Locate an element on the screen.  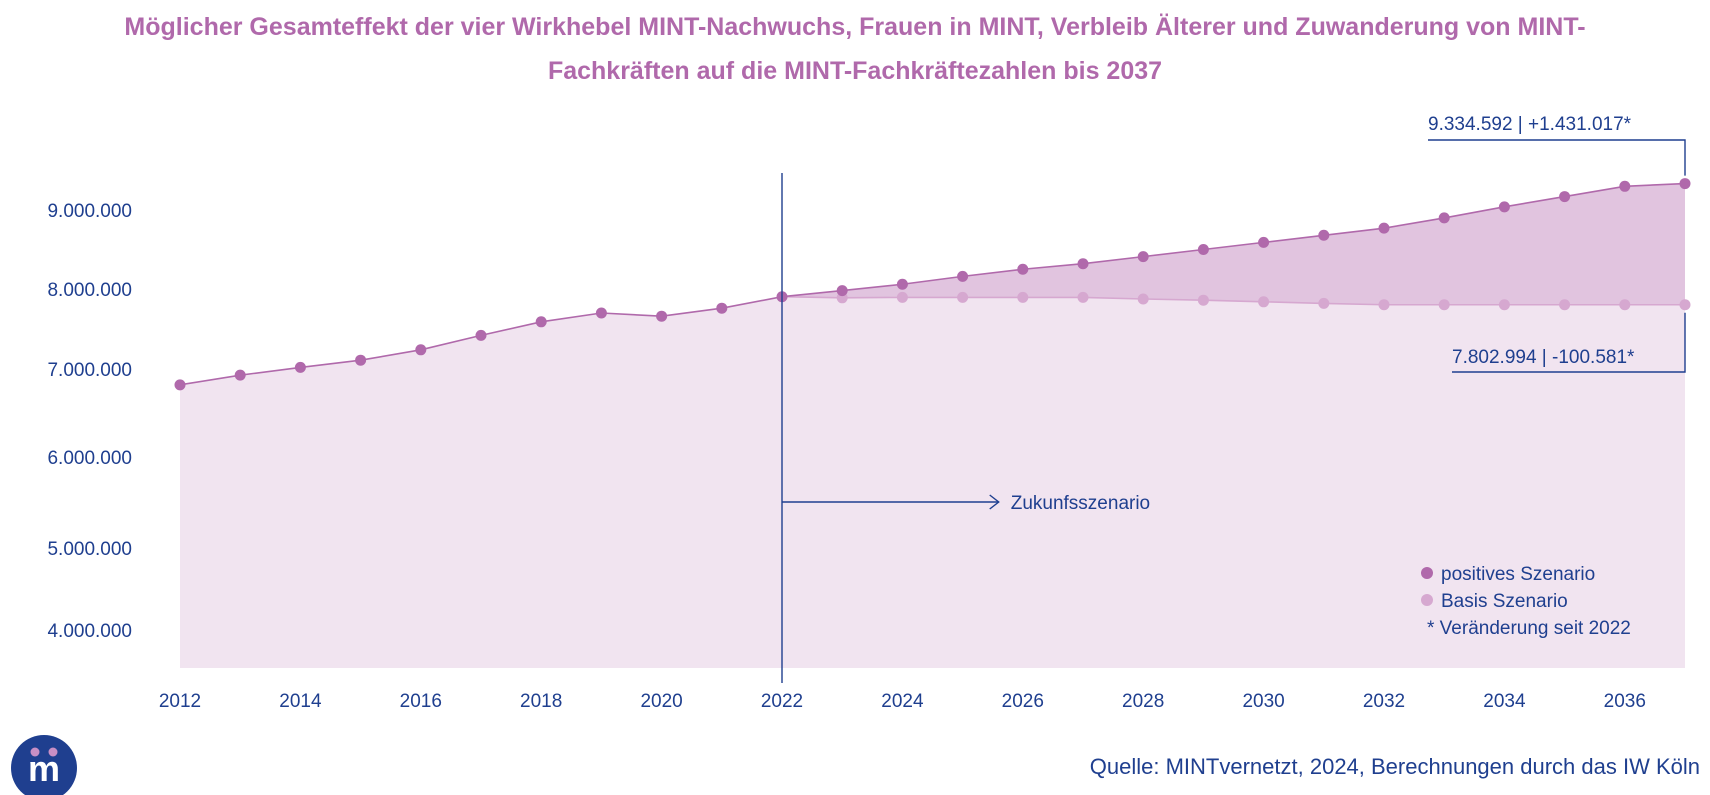
x-tick-label: 2030 is located at coordinates (1263, 701).